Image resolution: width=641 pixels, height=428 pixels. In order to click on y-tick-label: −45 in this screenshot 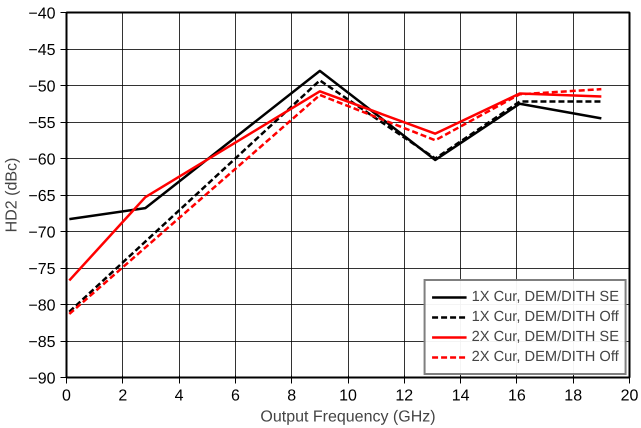, I will do `click(42, 50)`.